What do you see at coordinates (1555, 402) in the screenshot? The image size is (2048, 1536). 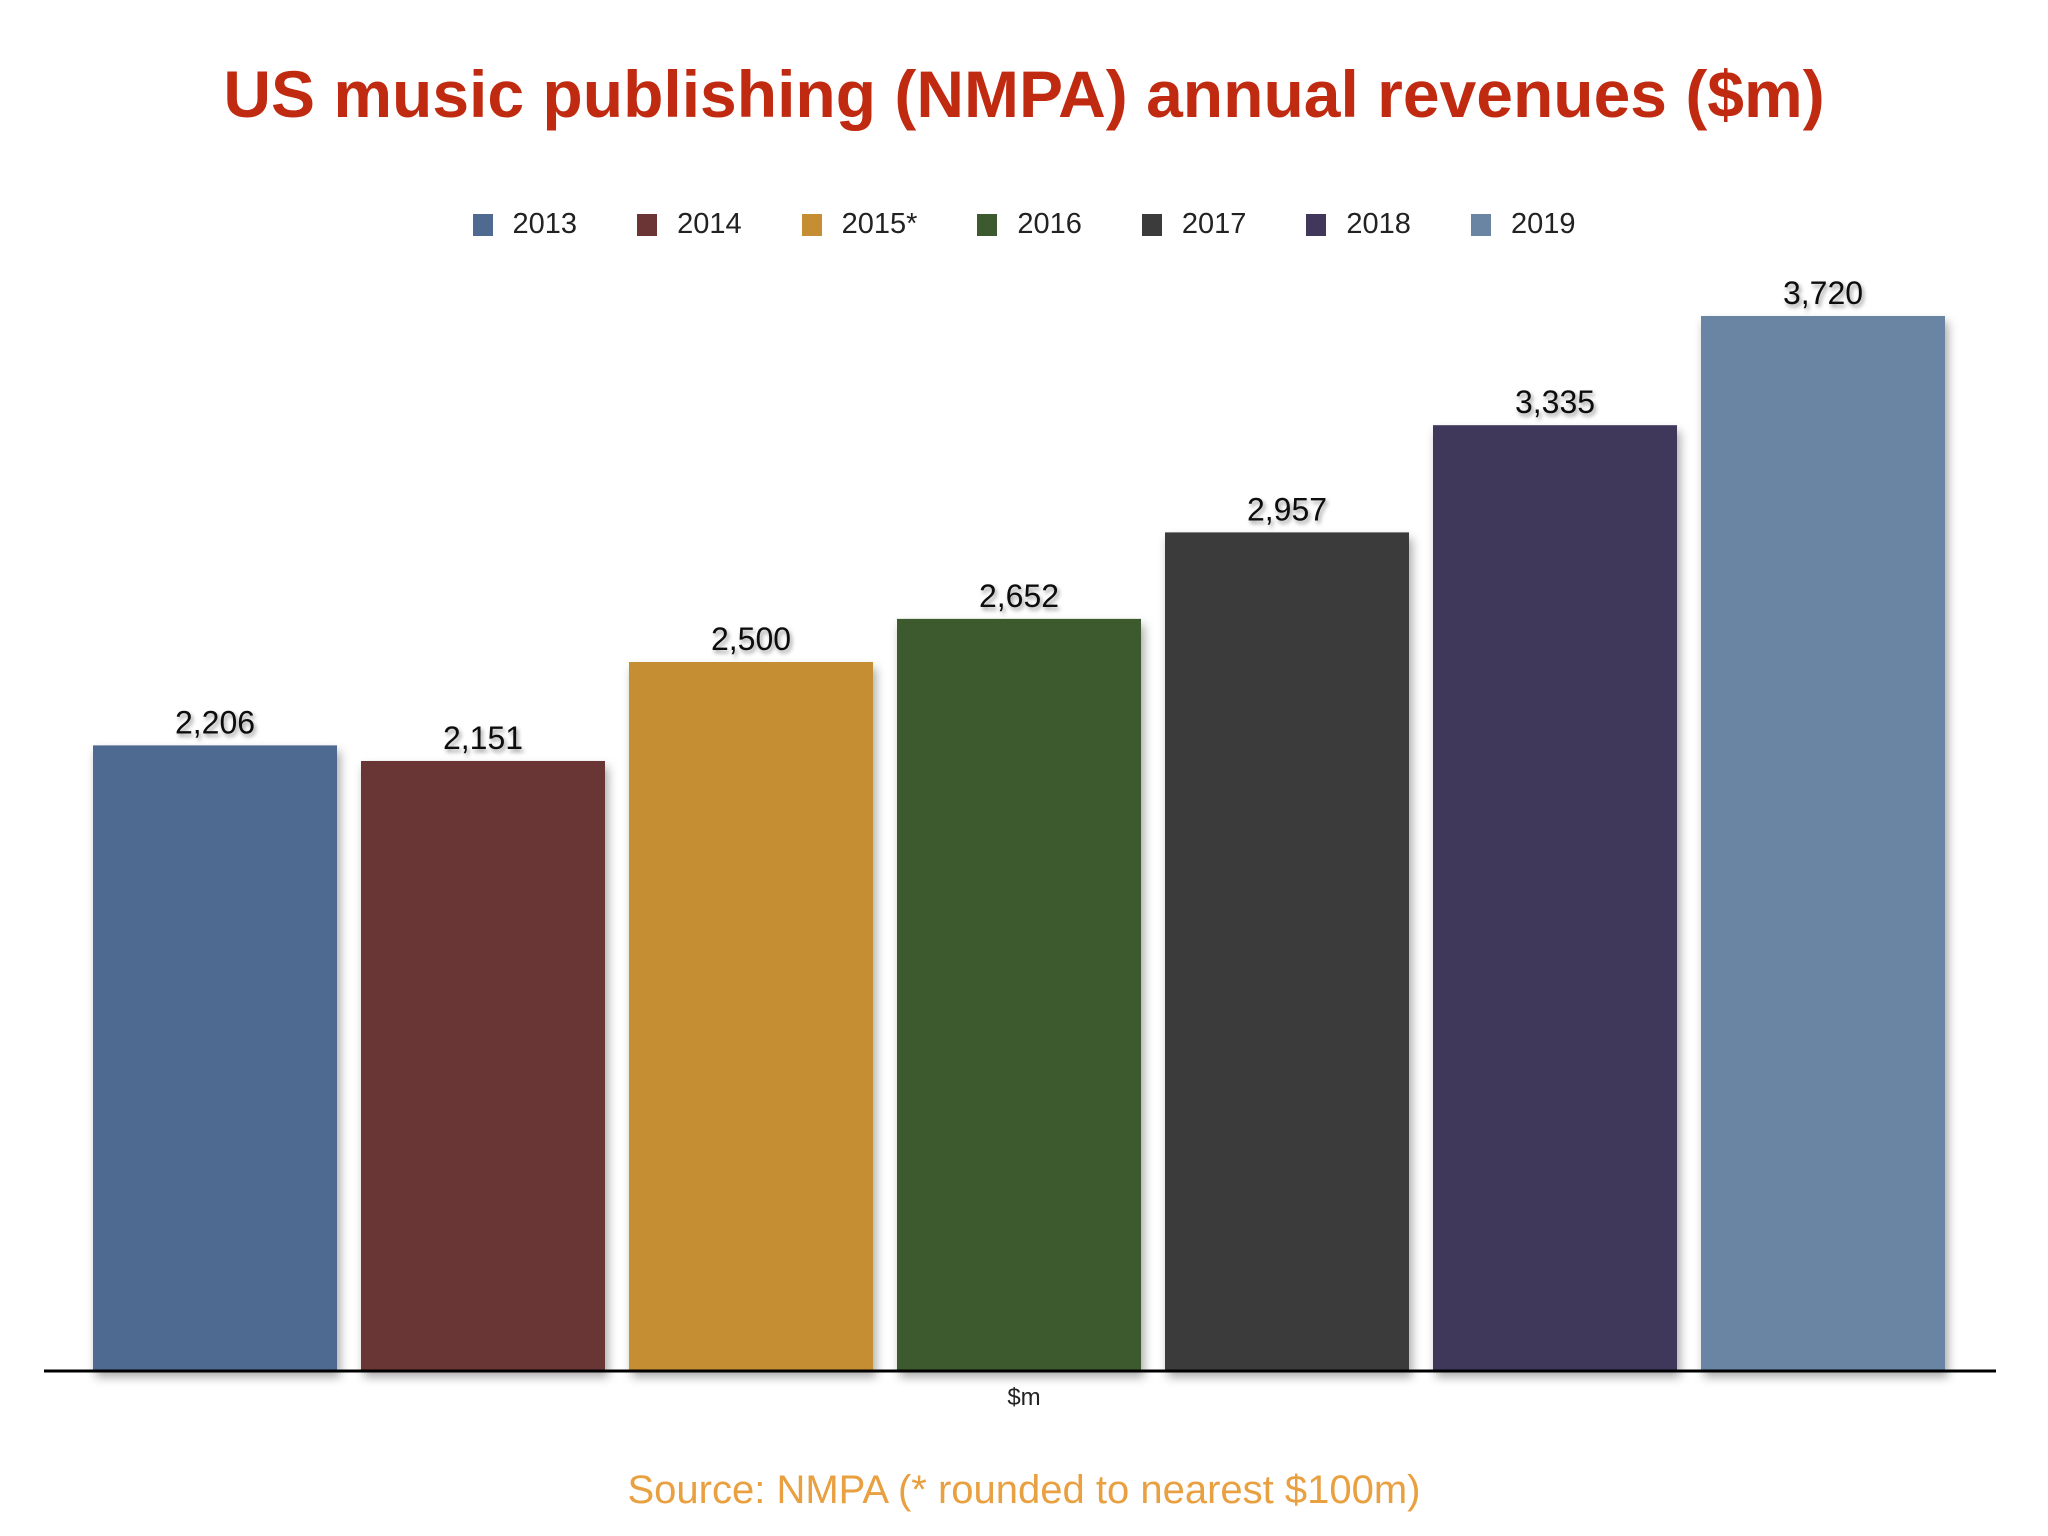 I see `data-label: 3,335` at bounding box center [1555, 402].